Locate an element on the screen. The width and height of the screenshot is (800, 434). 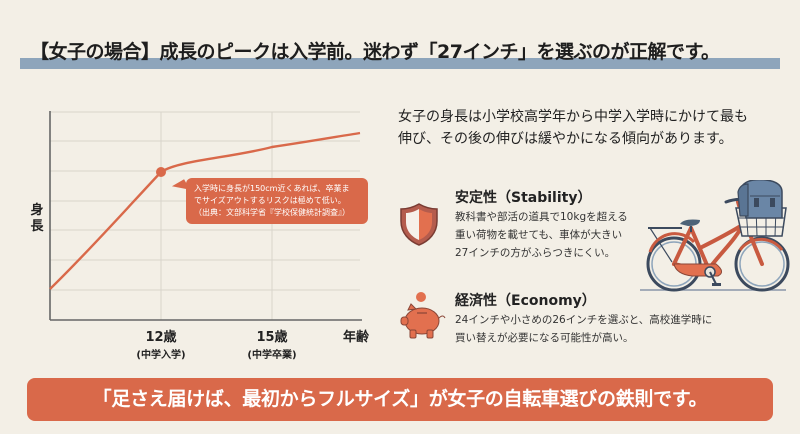
x-axis-label: 年齢 is located at coordinates (356, 335).